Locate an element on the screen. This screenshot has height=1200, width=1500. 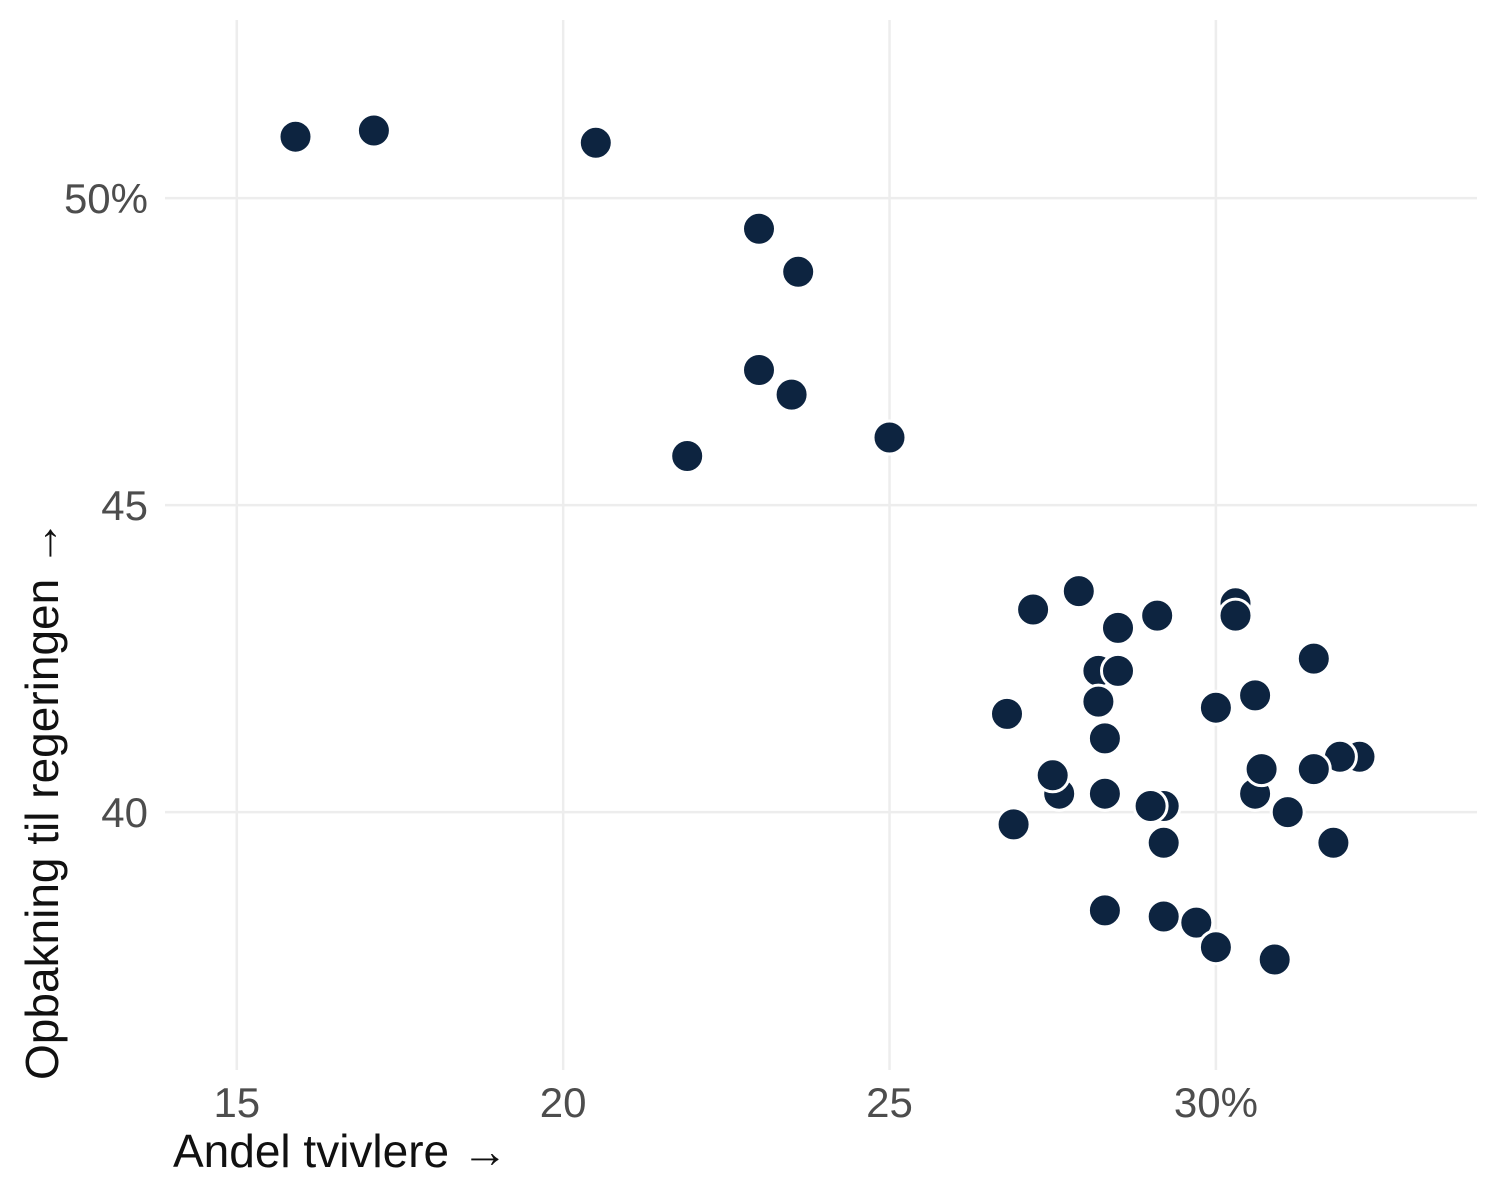
x-tick-label: 30% is located at coordinates (1216, 1102).